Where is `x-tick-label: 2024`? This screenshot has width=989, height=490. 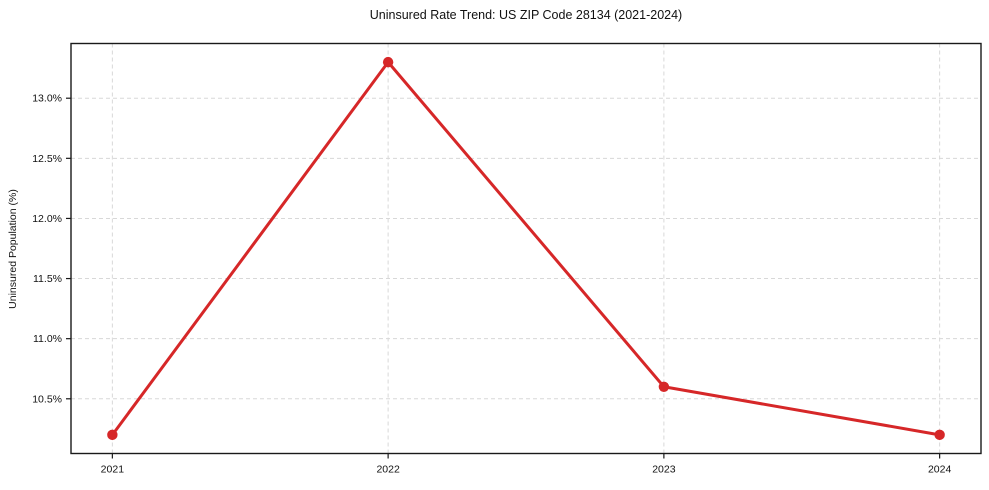
x-tick-label: 2024 is located at coordinates (940, 470).